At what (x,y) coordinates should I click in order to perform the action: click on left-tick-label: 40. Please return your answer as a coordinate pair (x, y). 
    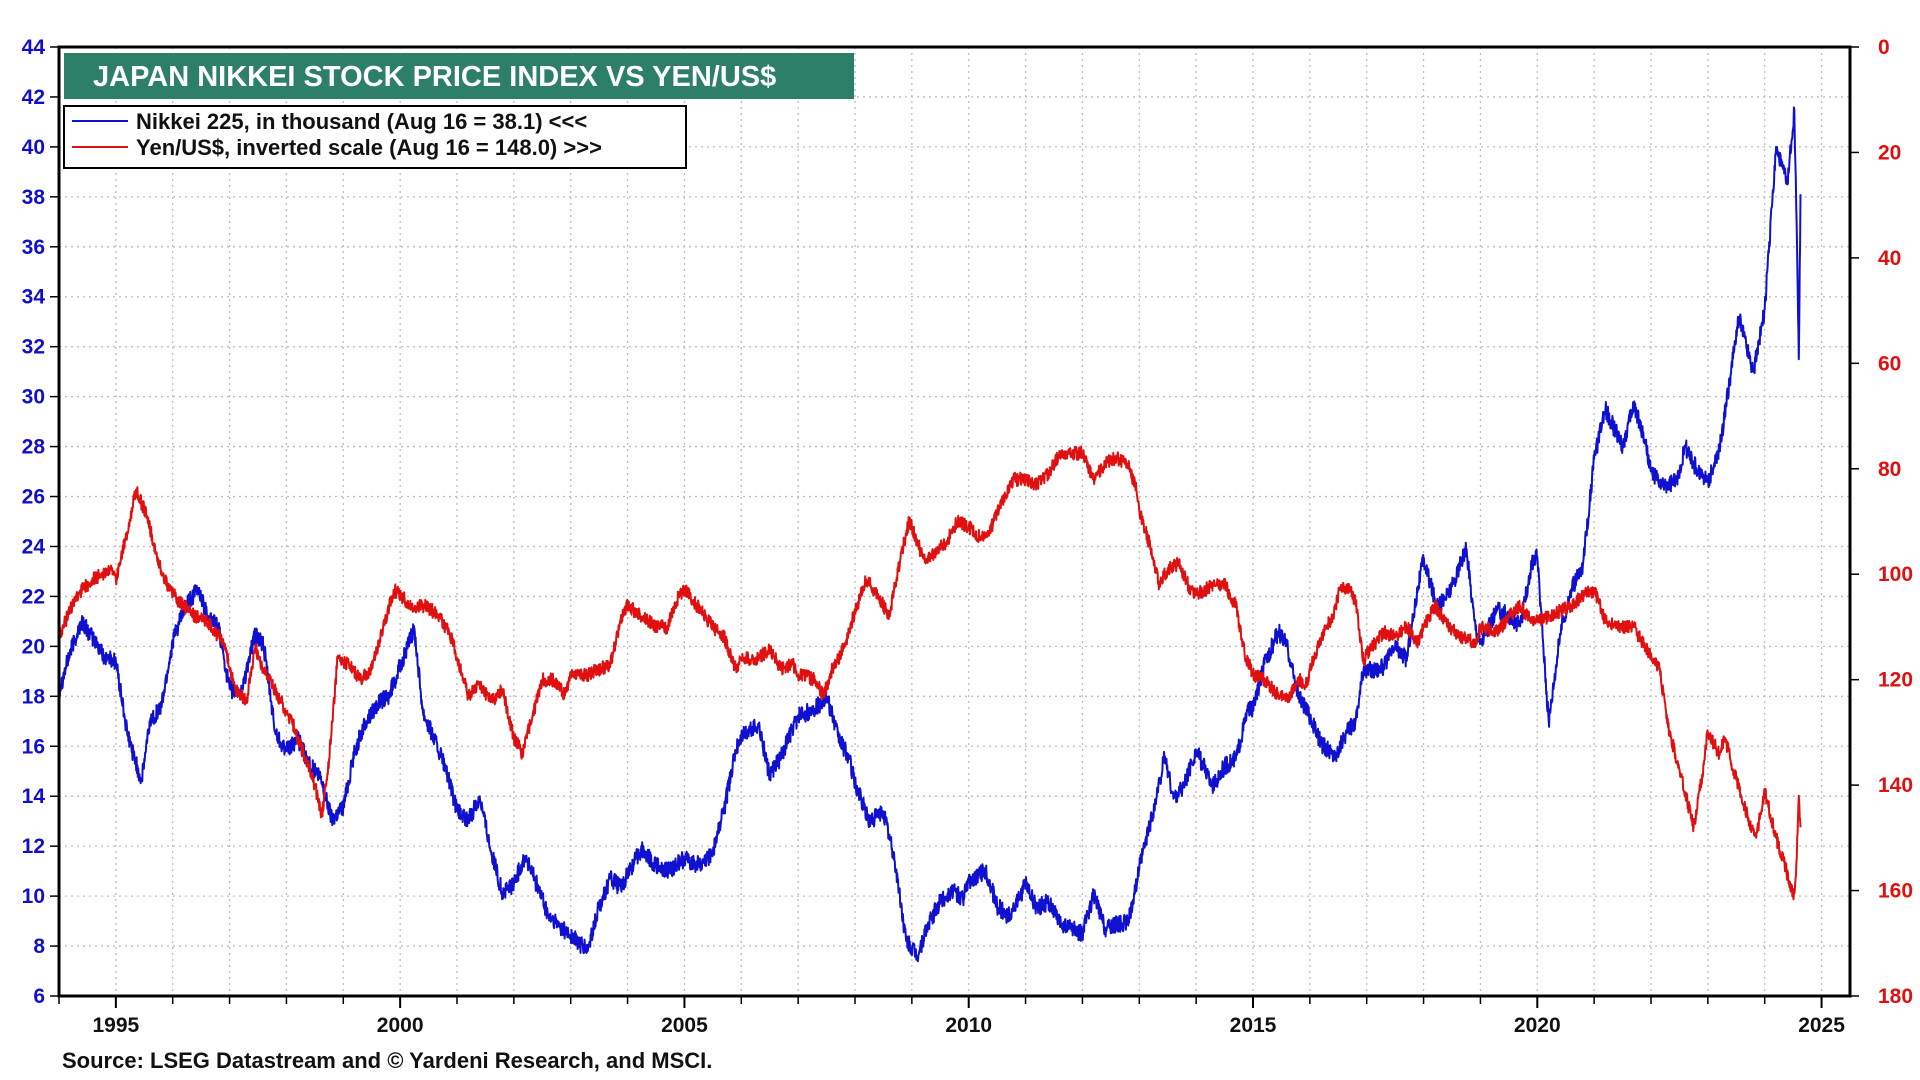
    Looking at the image, I should click on (33, 147).